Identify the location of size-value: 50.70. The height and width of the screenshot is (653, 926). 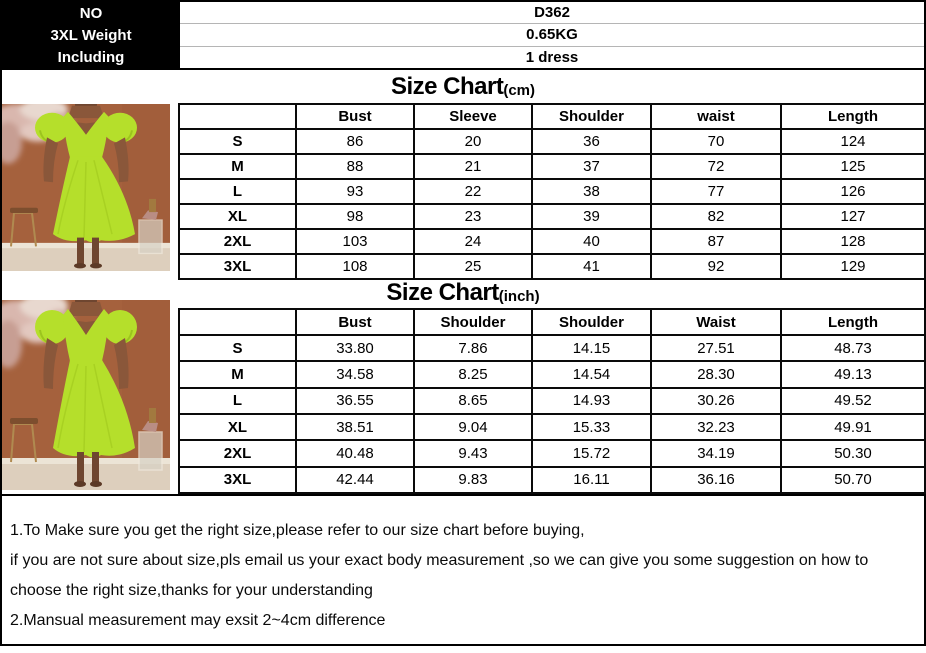
(853, 480).